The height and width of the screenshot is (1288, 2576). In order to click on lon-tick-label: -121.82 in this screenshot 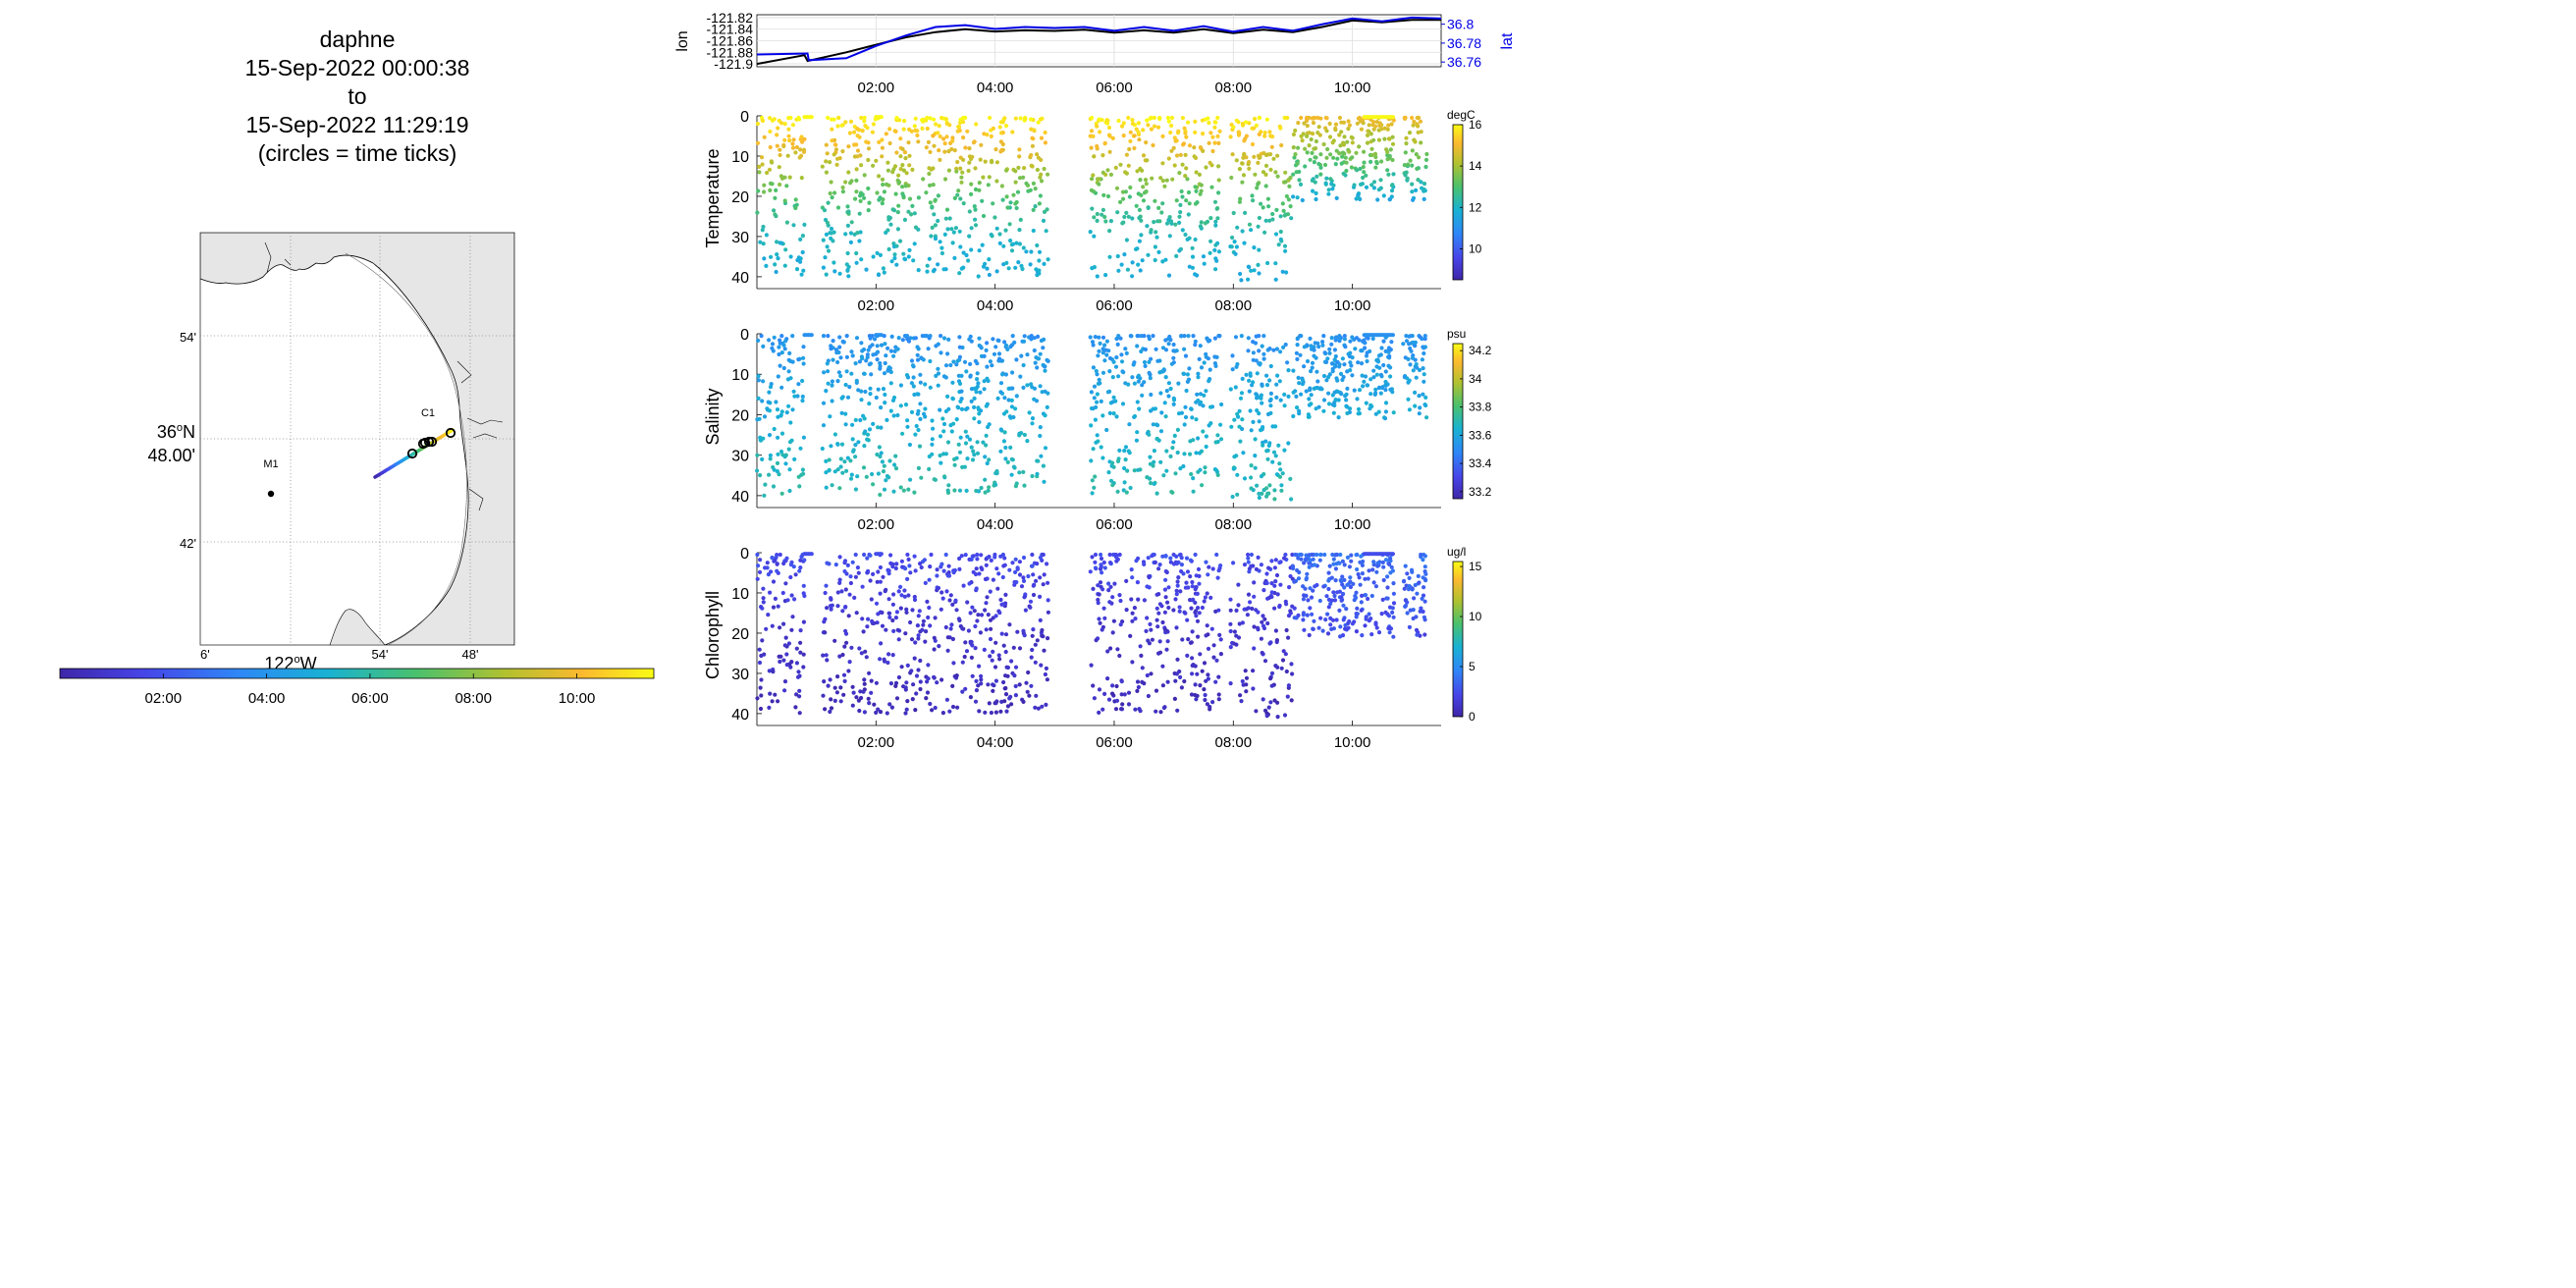, I will do `click(730, 18)`.